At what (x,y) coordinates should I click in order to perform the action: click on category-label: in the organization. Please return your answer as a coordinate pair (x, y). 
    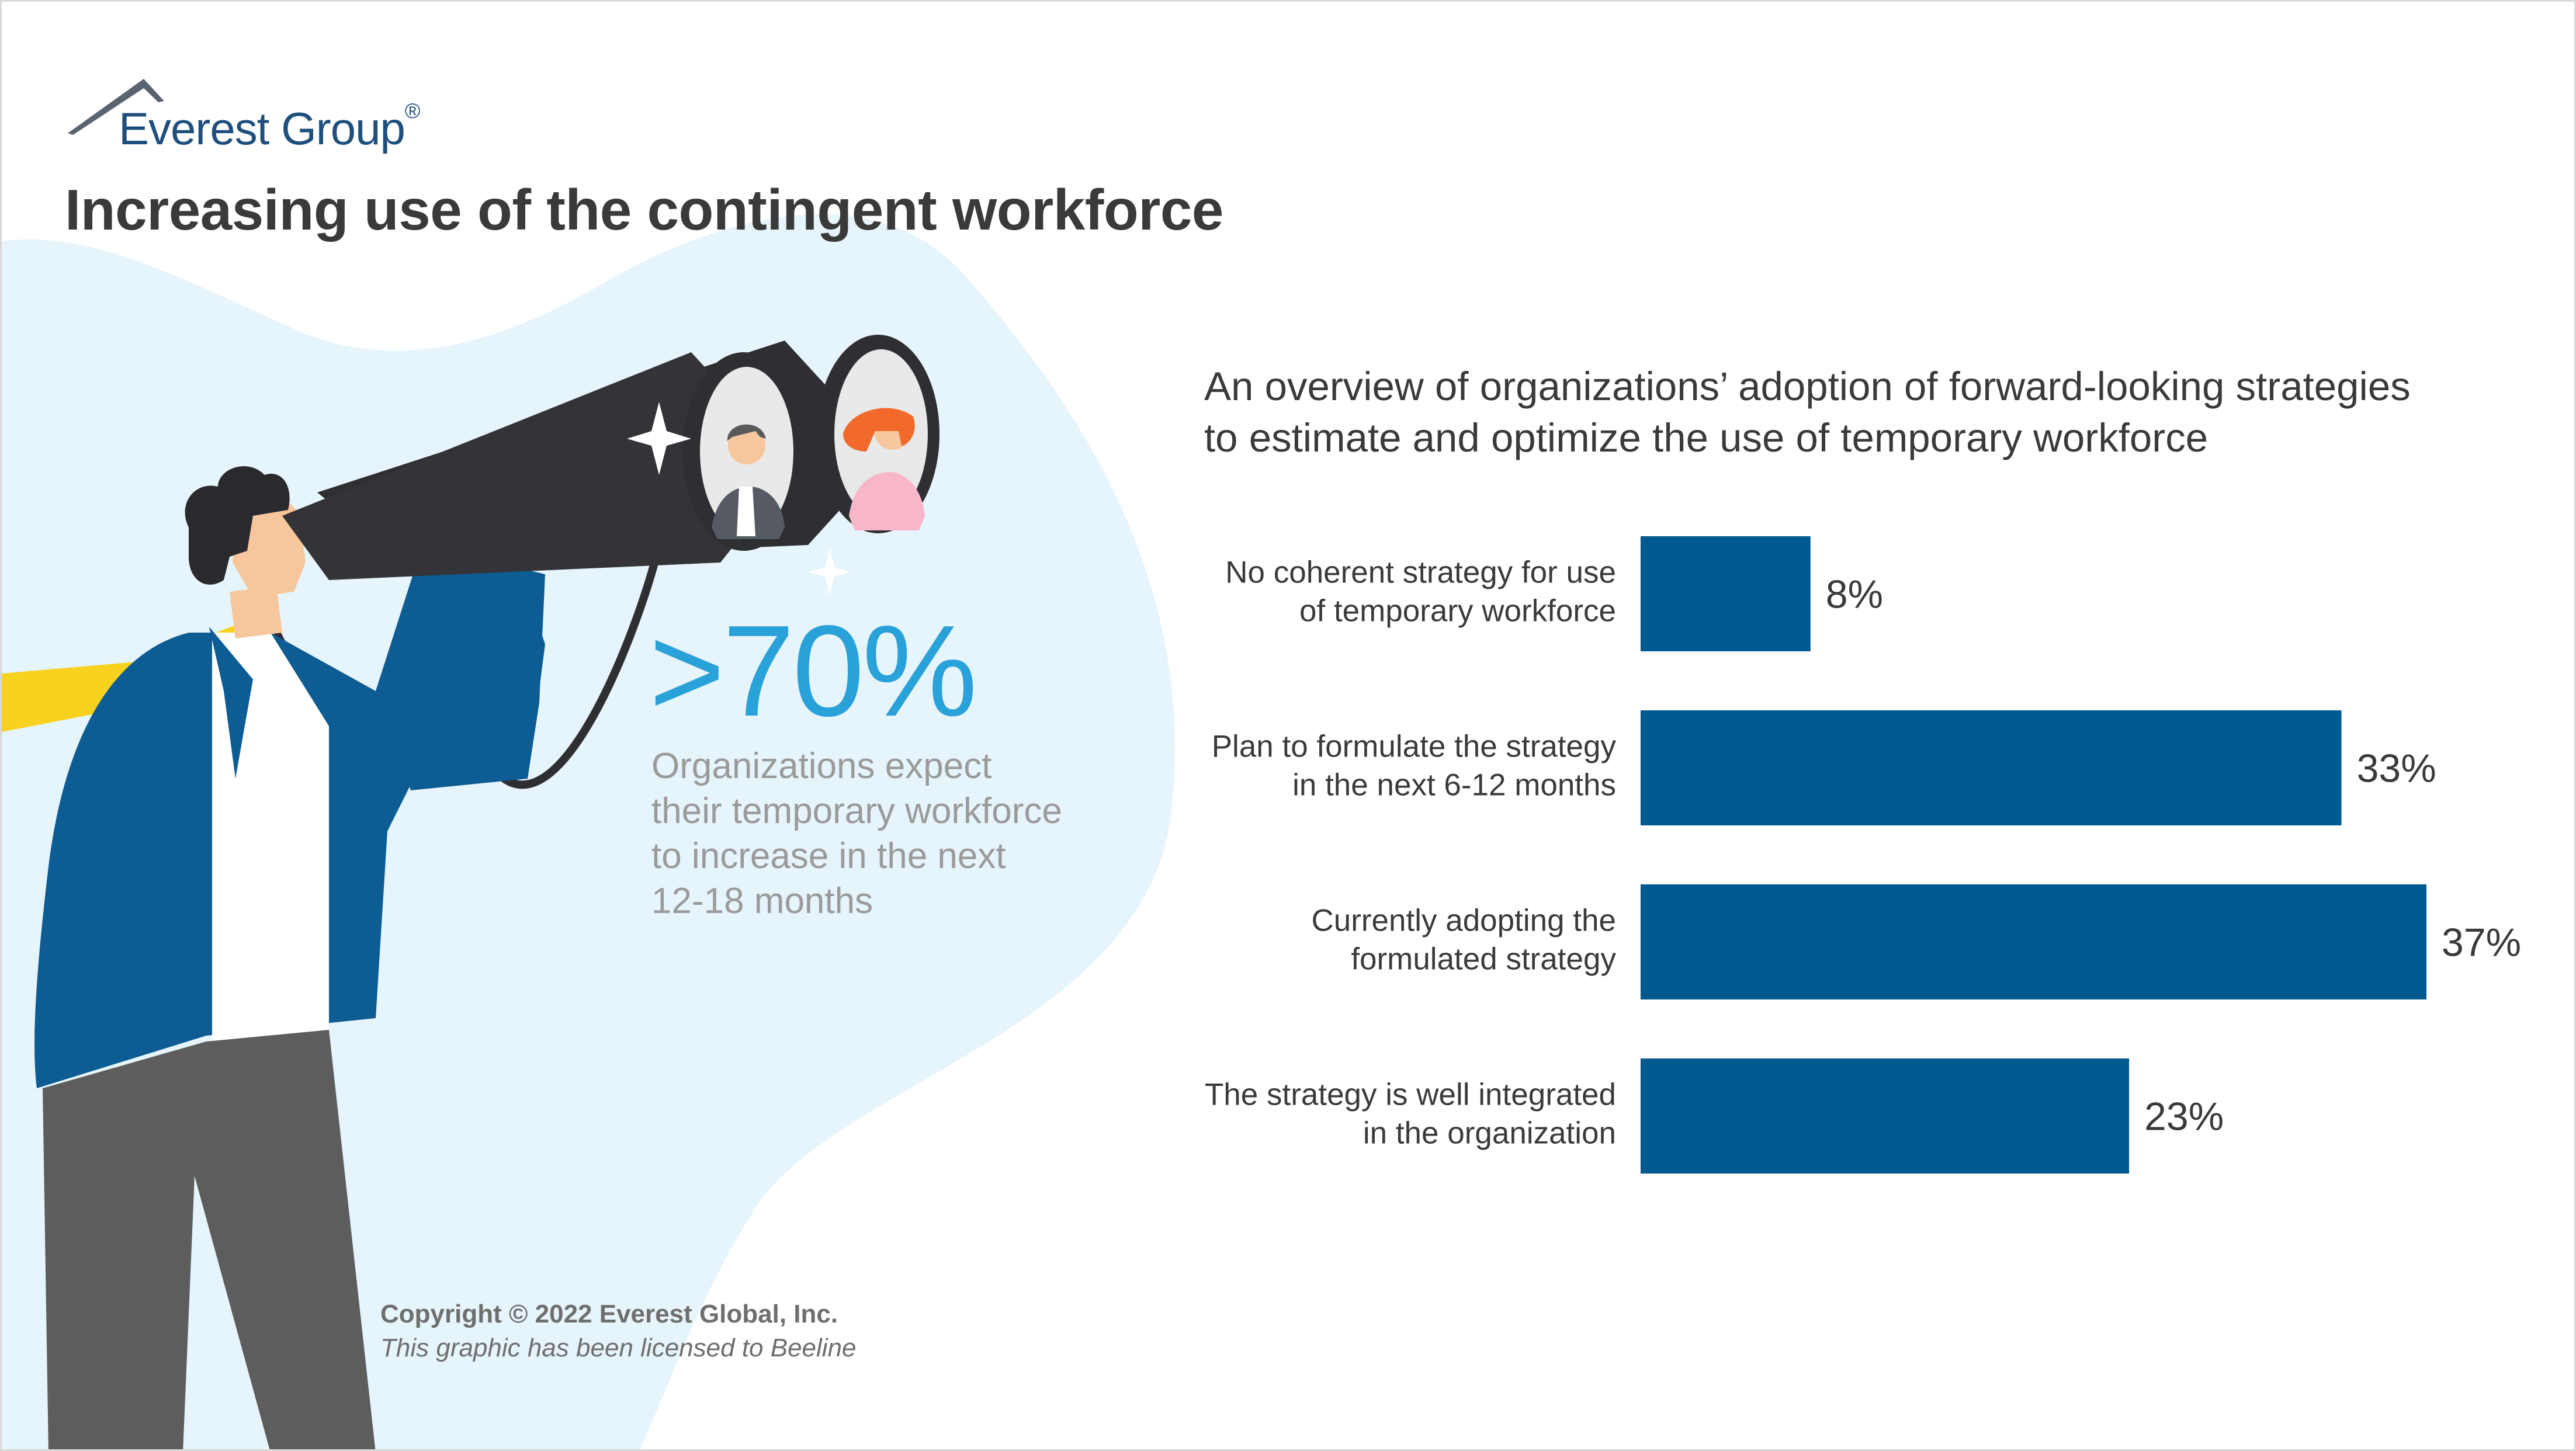
    Looking at the image, I should click on (1489, 1133).